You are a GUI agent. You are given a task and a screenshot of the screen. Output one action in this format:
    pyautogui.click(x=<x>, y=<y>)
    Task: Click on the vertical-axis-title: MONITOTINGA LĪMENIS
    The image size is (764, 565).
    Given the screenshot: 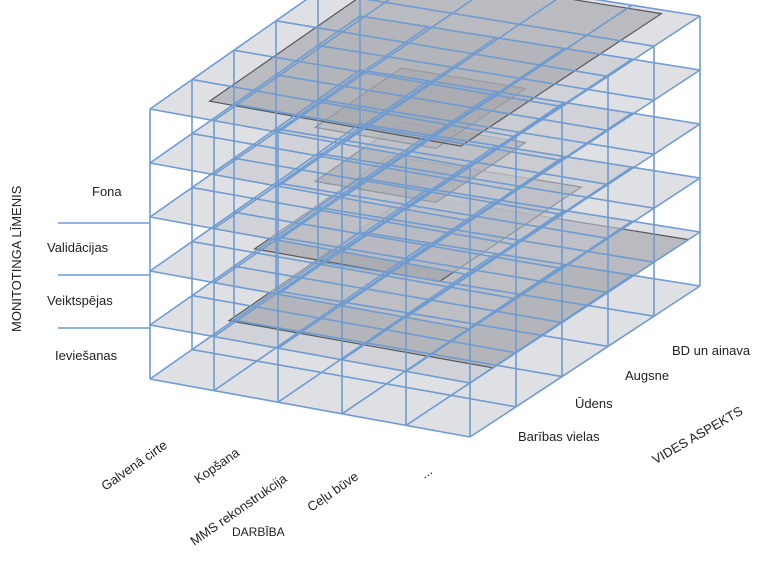 What is the action you would take?
    pyautogui.click(x=16, y=258)
    